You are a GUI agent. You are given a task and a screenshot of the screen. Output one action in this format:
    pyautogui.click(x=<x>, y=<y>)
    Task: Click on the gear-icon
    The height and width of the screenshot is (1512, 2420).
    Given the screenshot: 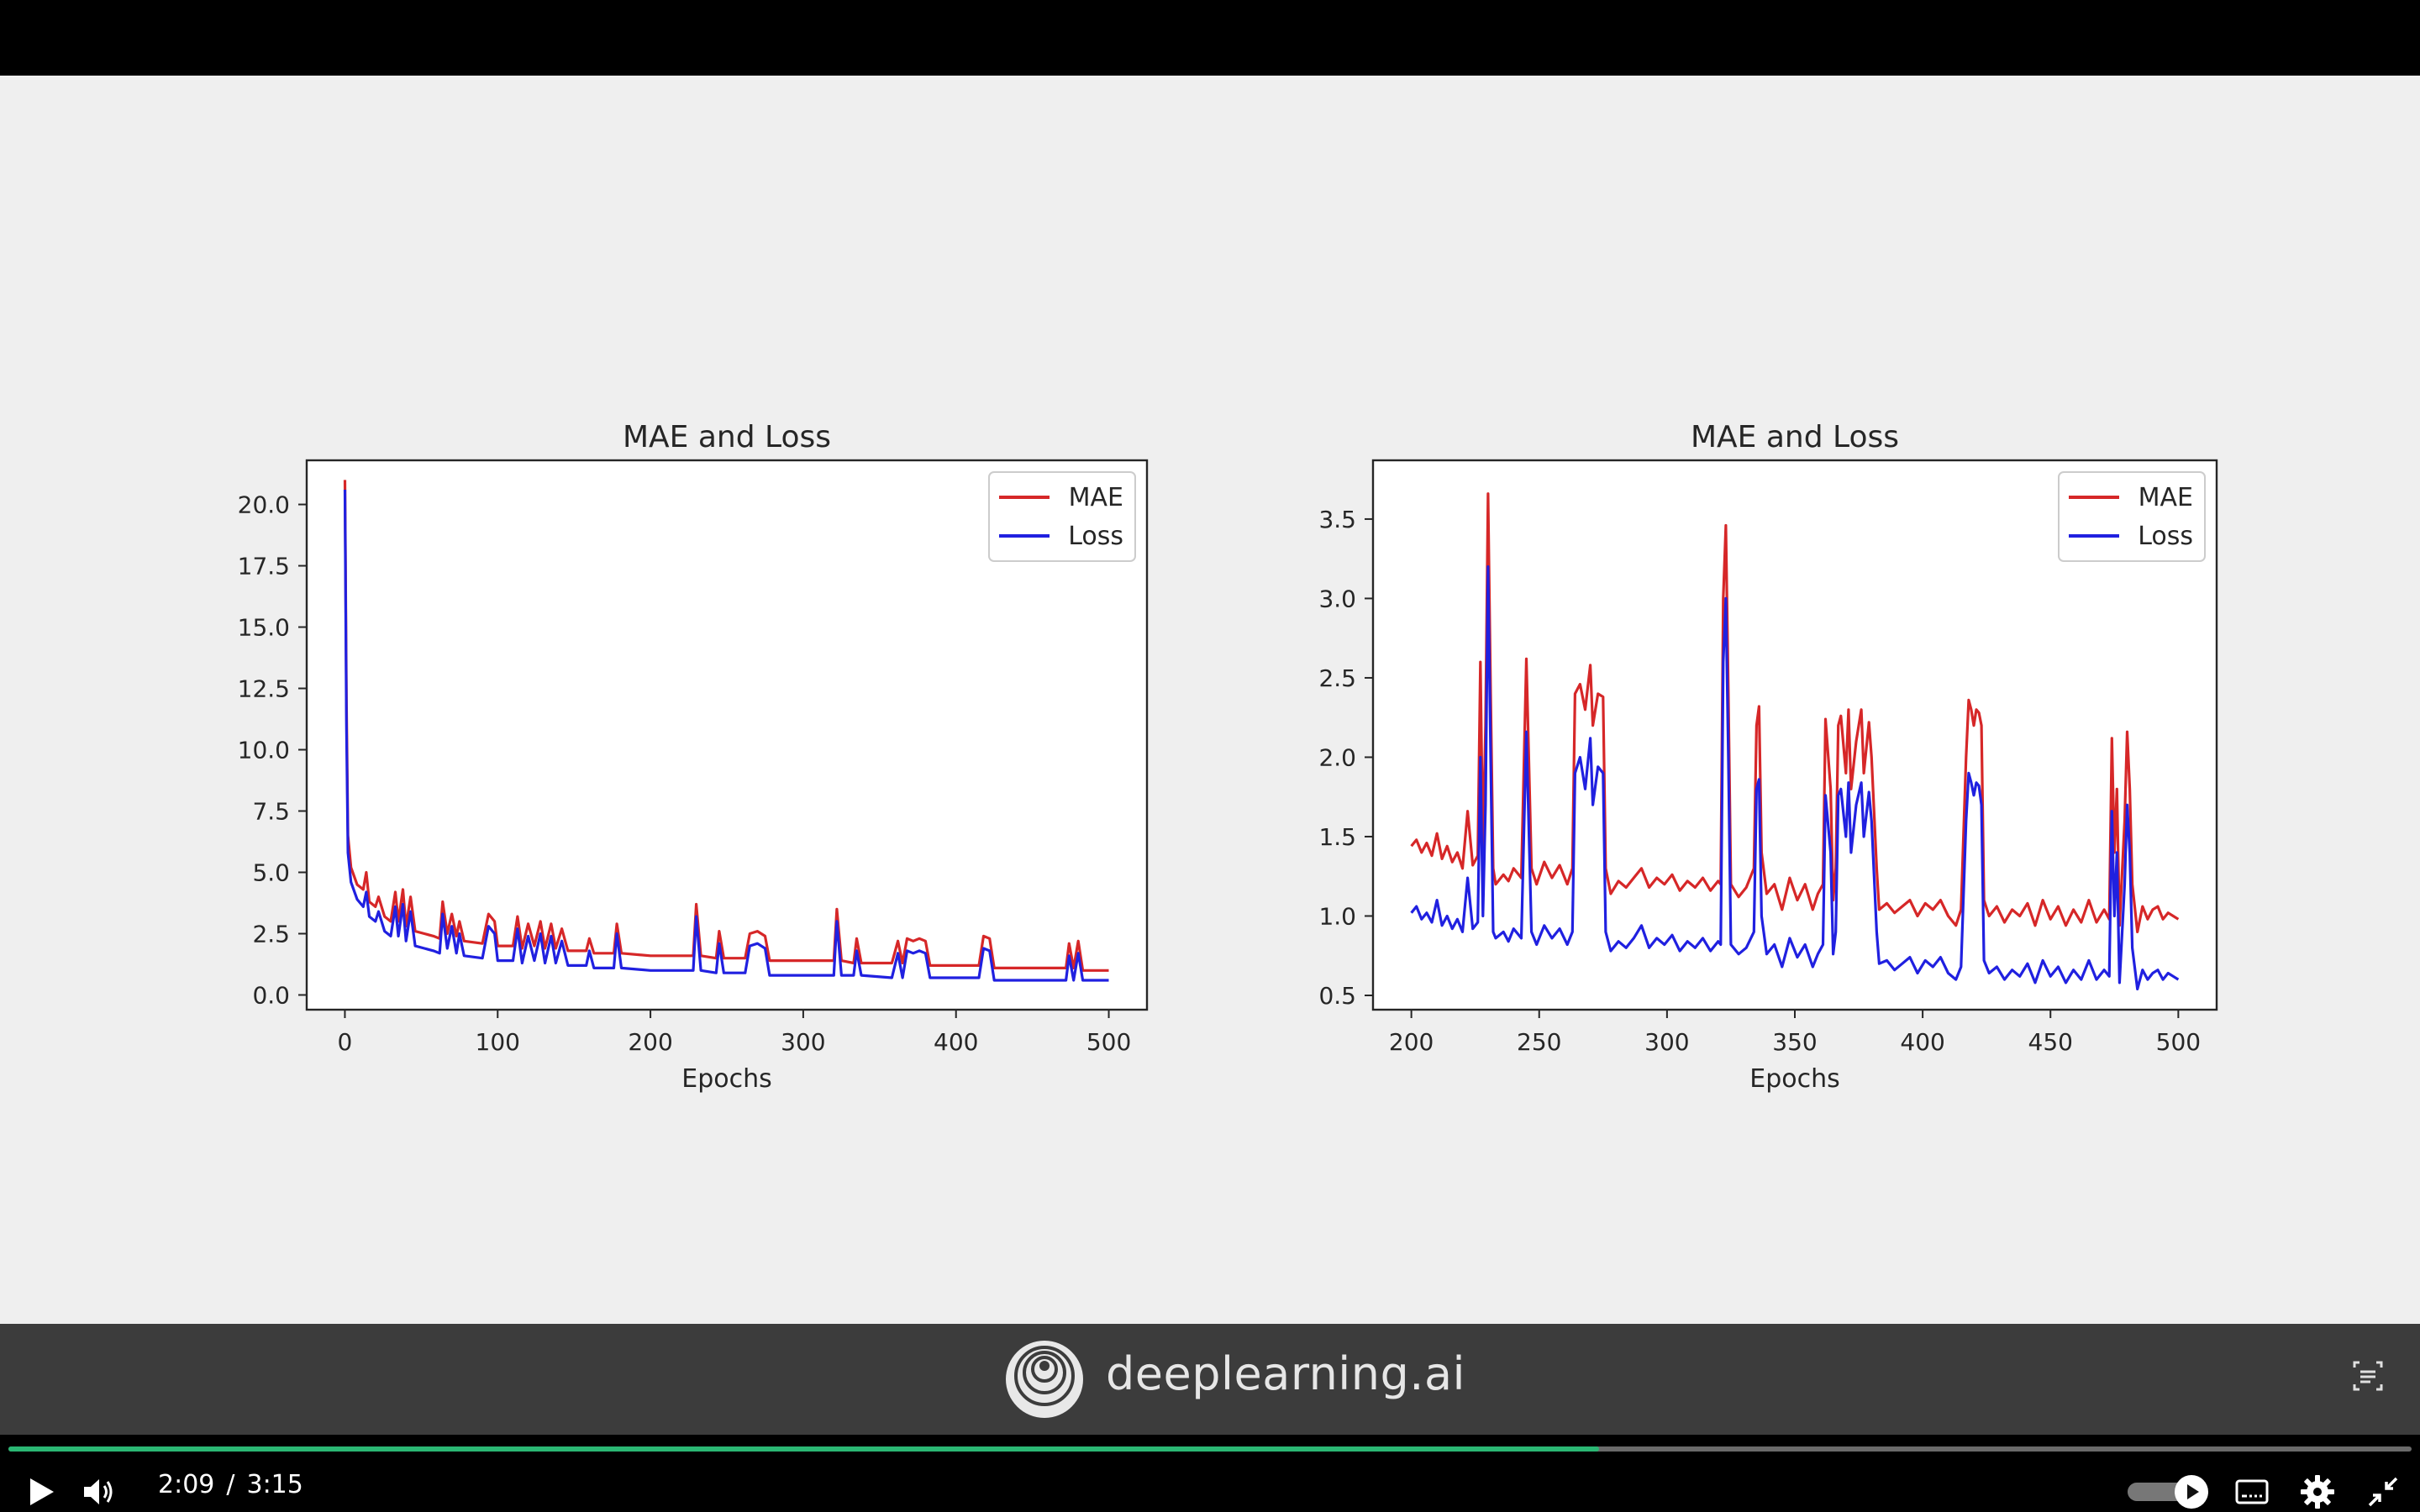 What is the action you would take?
    pyautogui.click(x=2317, y=1492)
    